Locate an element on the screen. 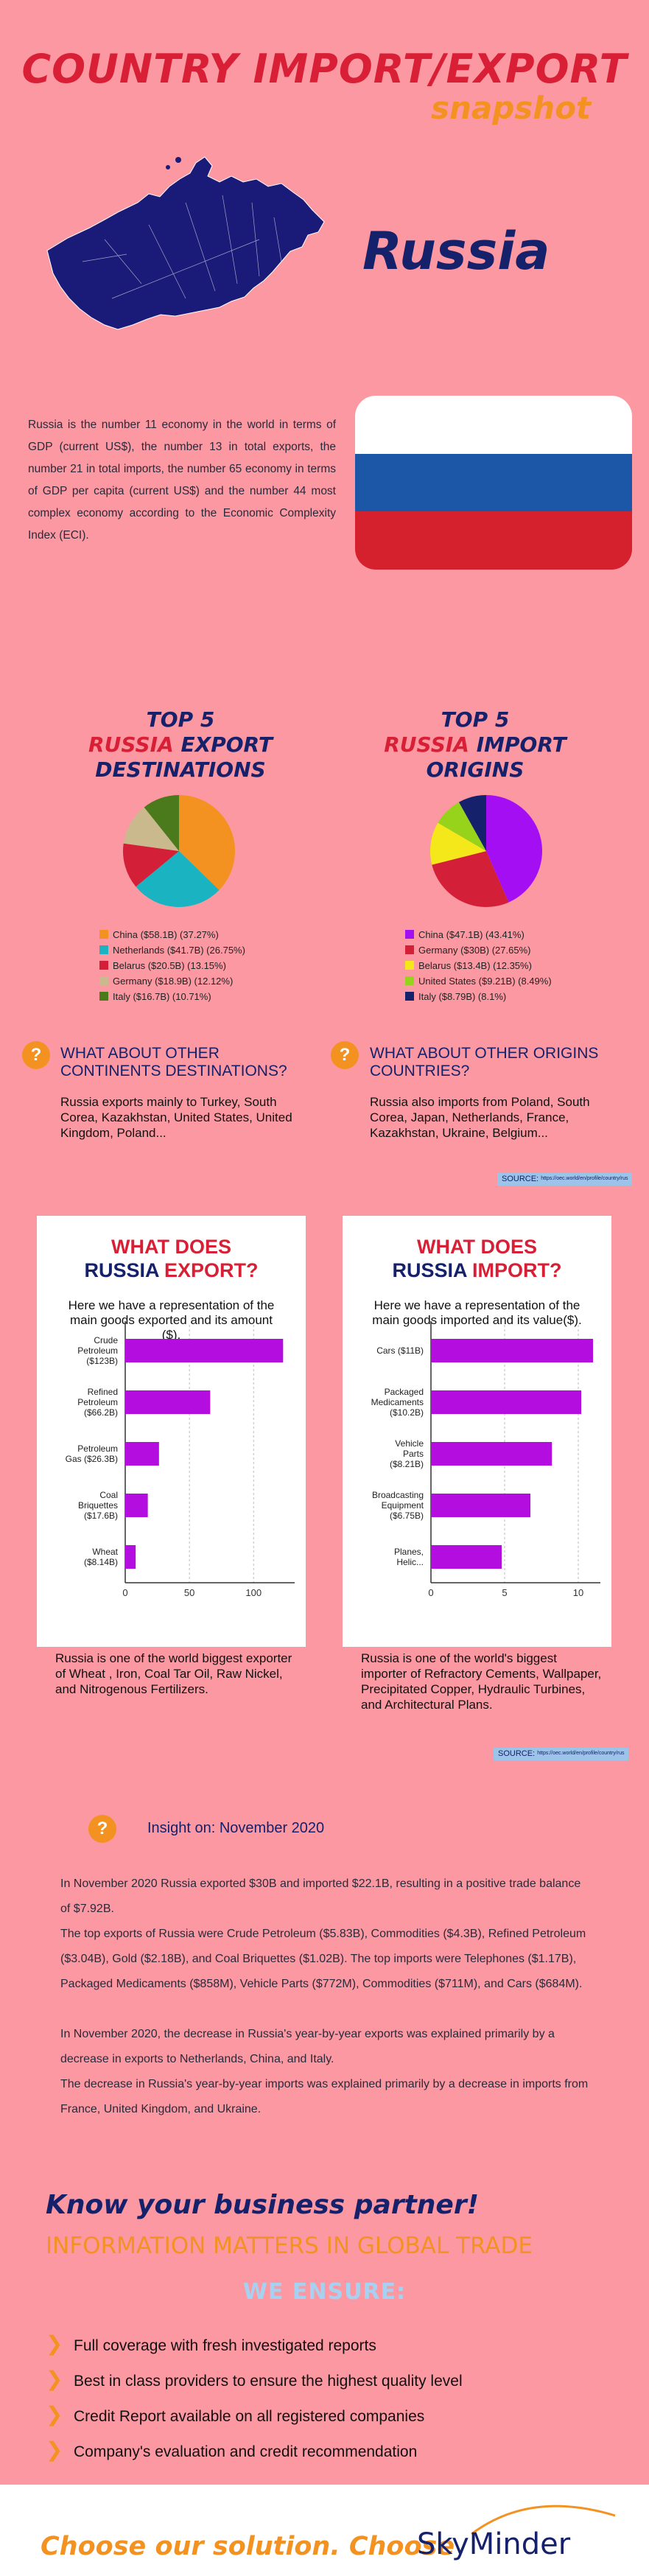  x-tick-label: 50 is located at coordinates (189, 1592).